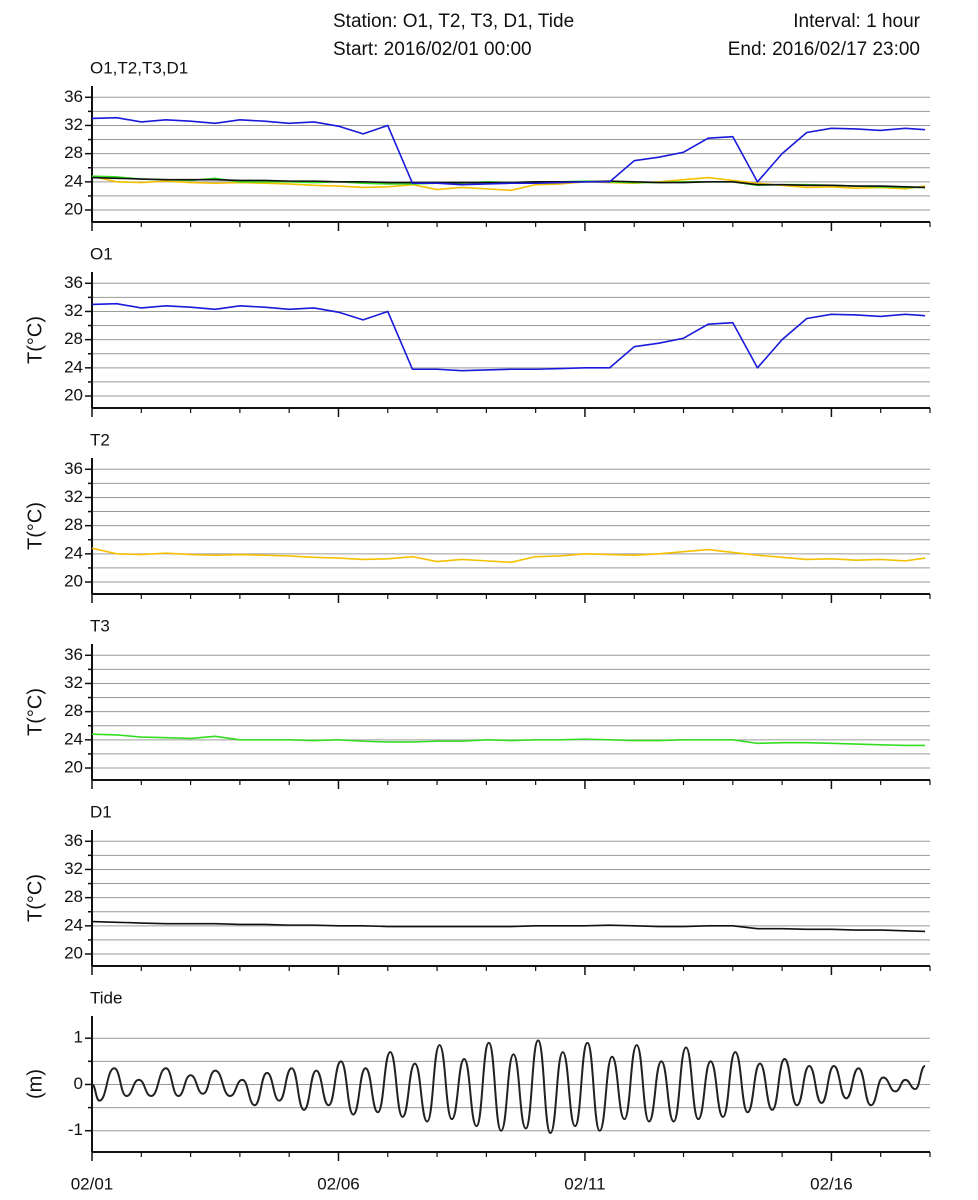  Describe the element at coordinates (35, 1084) in the screenshot. I see `y-axis-label: (m)` at that location.